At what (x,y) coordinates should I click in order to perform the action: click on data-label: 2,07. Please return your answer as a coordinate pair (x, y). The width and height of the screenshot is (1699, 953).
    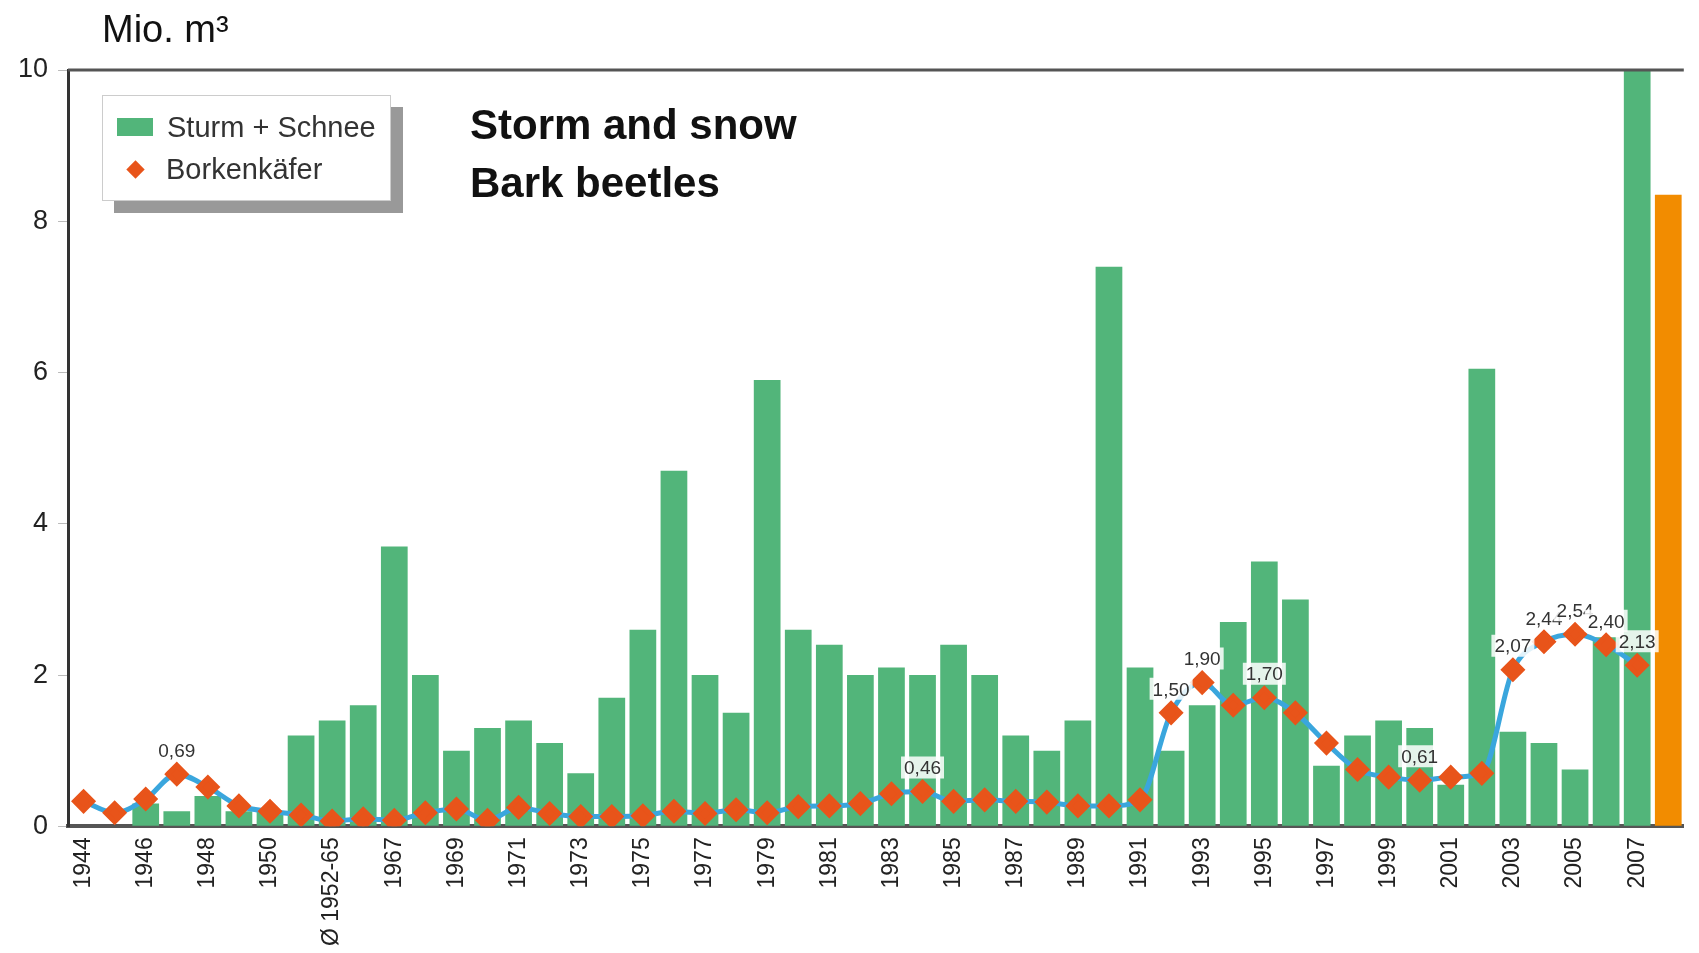
    Looking at the image, I should click on (1513, 646).